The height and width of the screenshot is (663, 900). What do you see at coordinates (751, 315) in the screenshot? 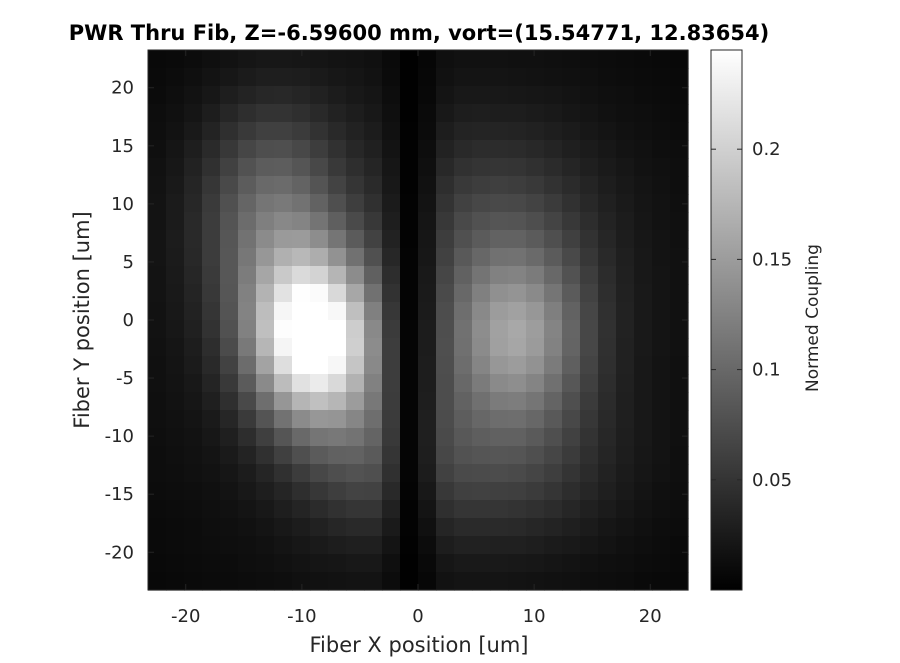
I see `colorbar-ticks: 0.2 0.15 0.1 0.05` at bounding box center [751, 315].